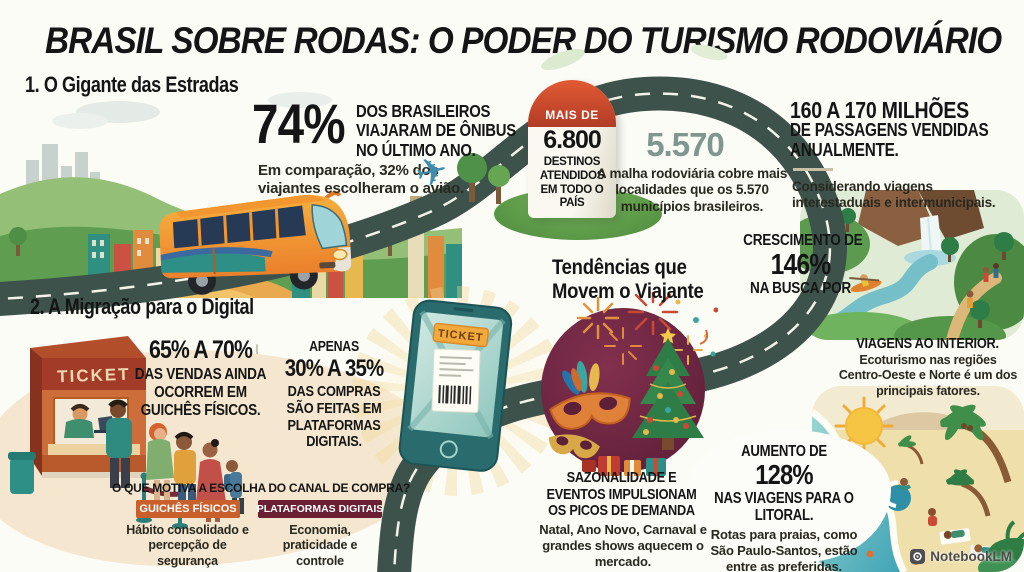 Image resolution: width=1024 pixels, height=572 pixels. I want to click on litoral-suffix: NAS VIAGENS PARA O LITORAL., so click(784, 507).